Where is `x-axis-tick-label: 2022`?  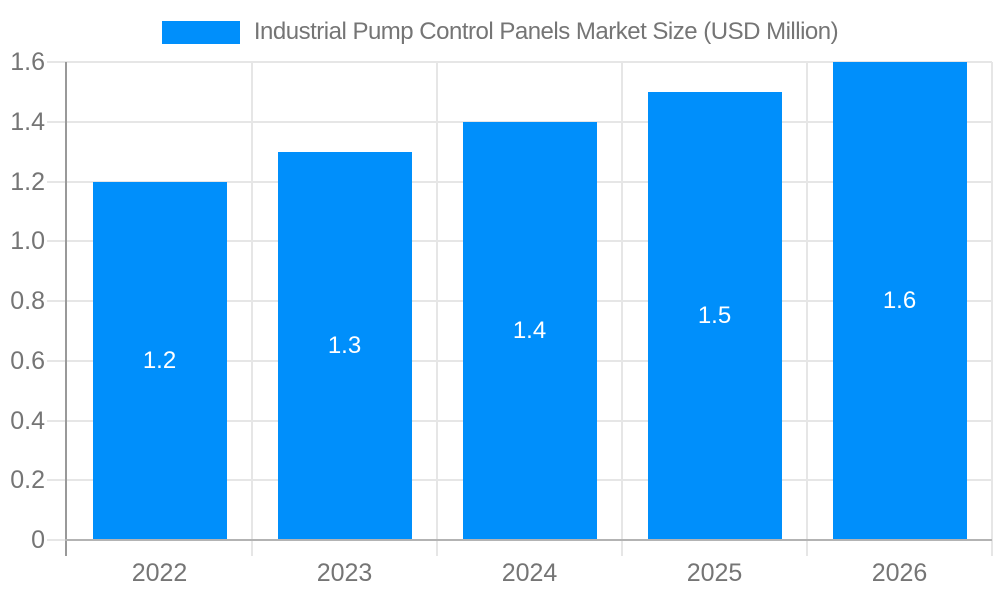
x-axis-tick-label: 2022 is located at coordinates (159, 573).